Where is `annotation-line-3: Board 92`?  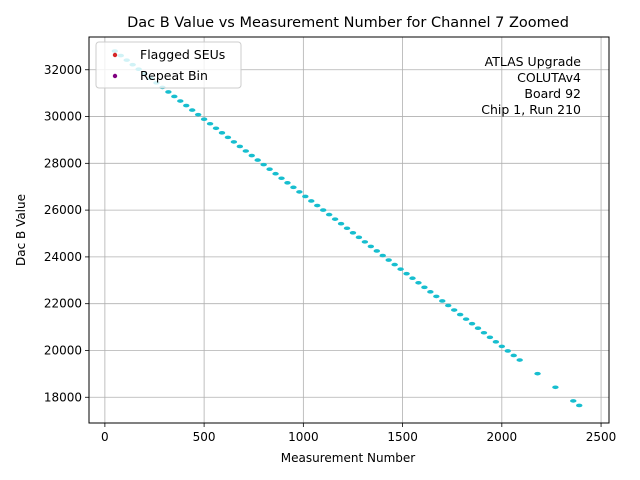
annotation-line-3: Board 92 is located at coordinates (552, 93).